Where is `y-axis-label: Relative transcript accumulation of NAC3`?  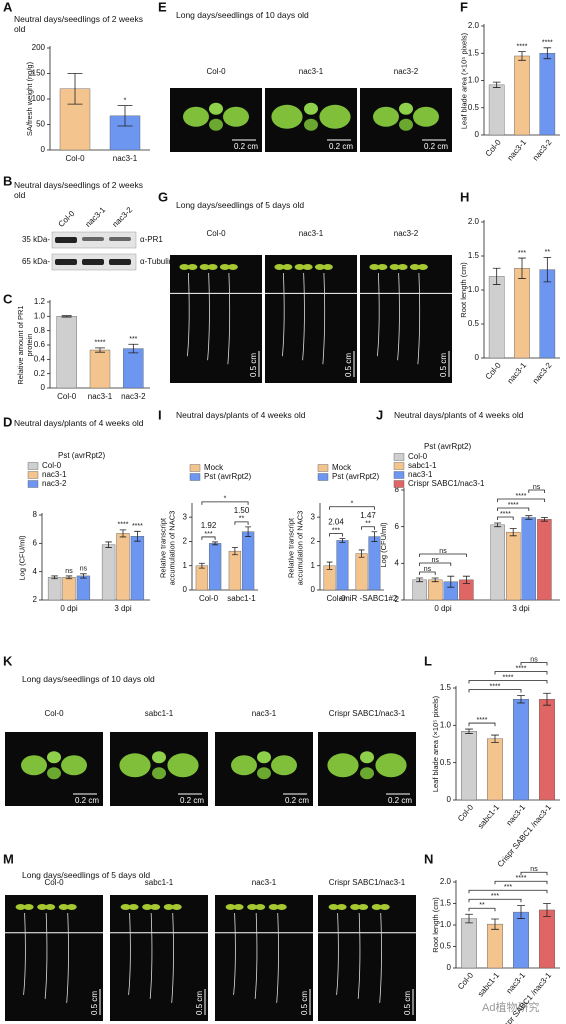
y-axis-label: Relative transcript accumulation of NAC3 is located at coordinates (167, 547).